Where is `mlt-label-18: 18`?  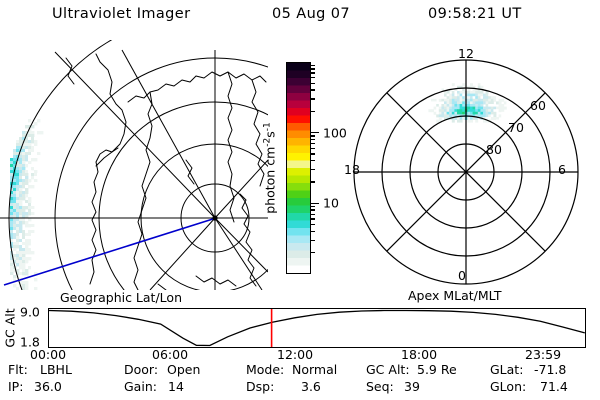
mlt-label-18: 18 is located at coordinates (352, 169).